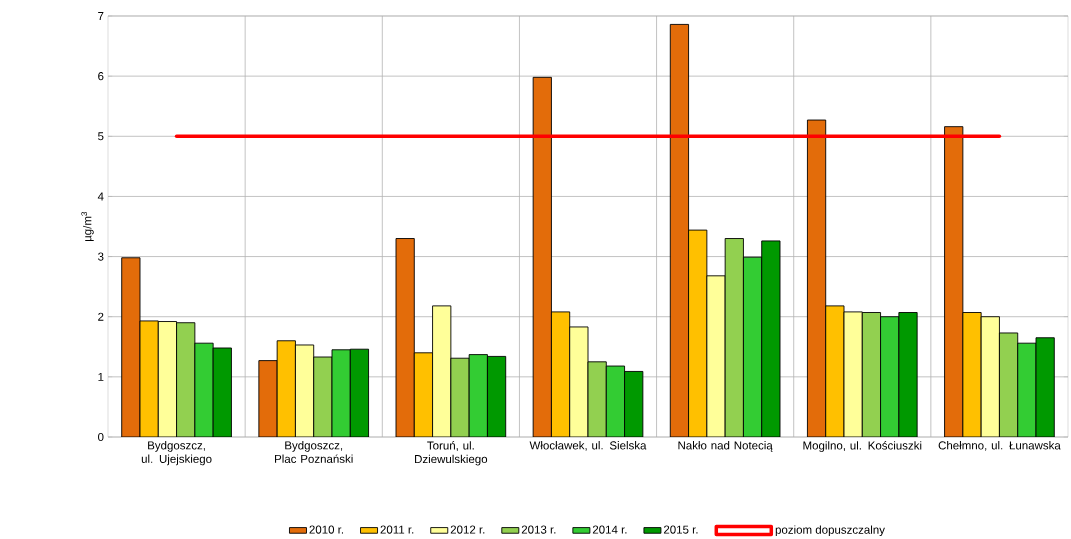 This screenshot has width=1071, height=539. I want to click on y-tick-label: 3, so click(101, 256).